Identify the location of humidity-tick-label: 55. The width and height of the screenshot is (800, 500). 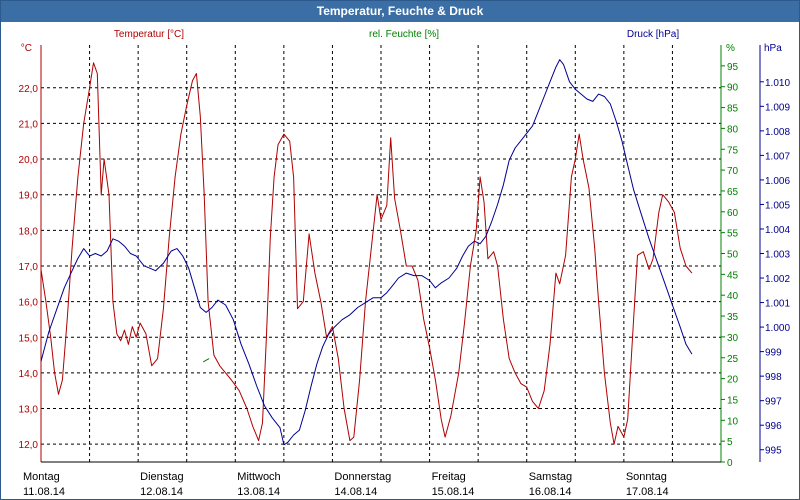
(733, 234).